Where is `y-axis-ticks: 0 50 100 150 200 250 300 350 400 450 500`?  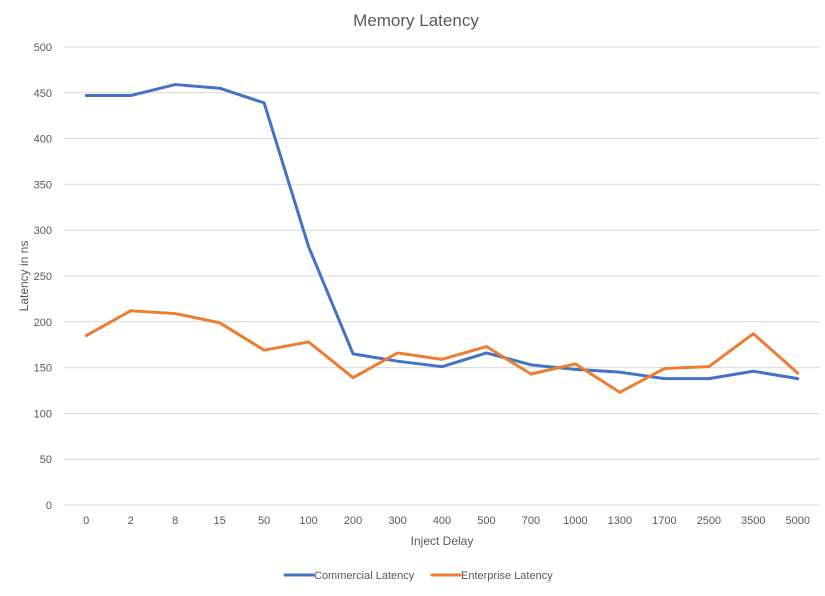
y-axis-ticks: 0 50 100 150 200 250 300 350 400 450 500 is located at coordinates (43, 277).